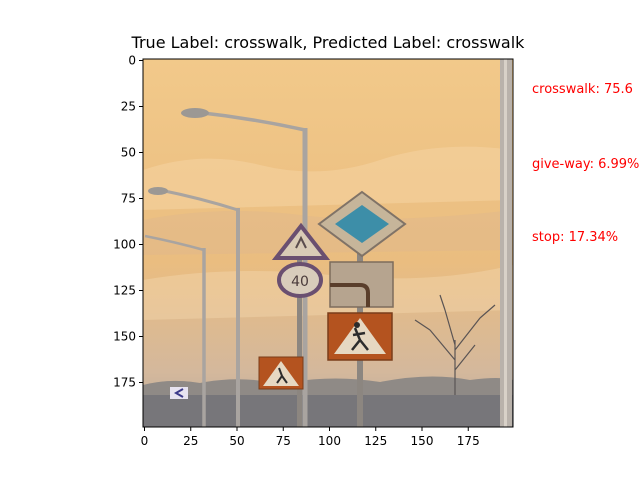 The image size is (640, 480). What do you see at coordinates (124, 383) in the screenshot?
I see `y-tick-label: 175` at bounding box center [124, 383].